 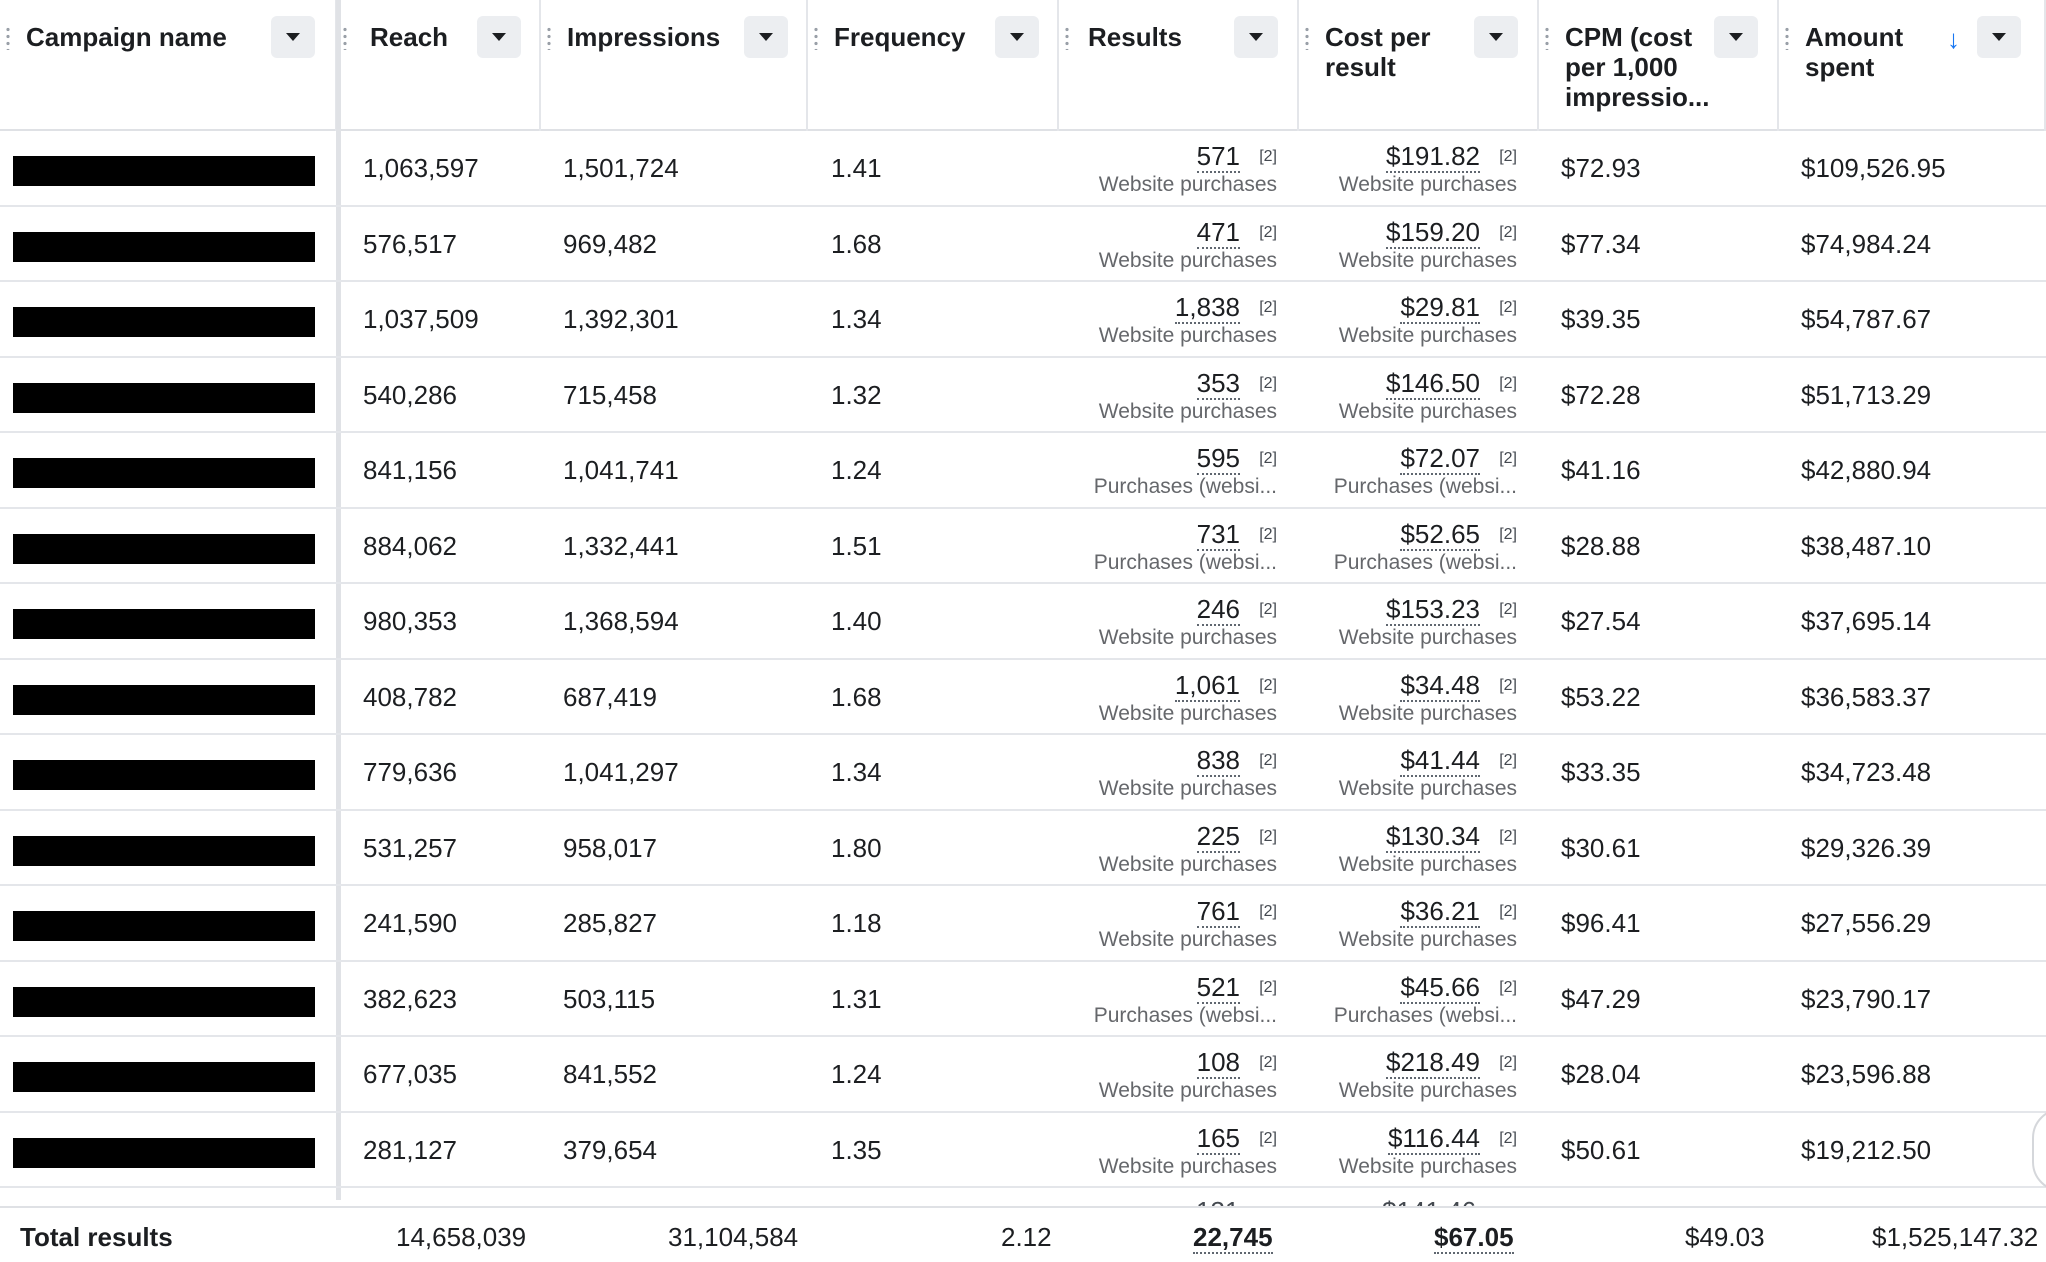 I want to click on cost-per-result-value: $45.66, so click(x=1440, y=987).